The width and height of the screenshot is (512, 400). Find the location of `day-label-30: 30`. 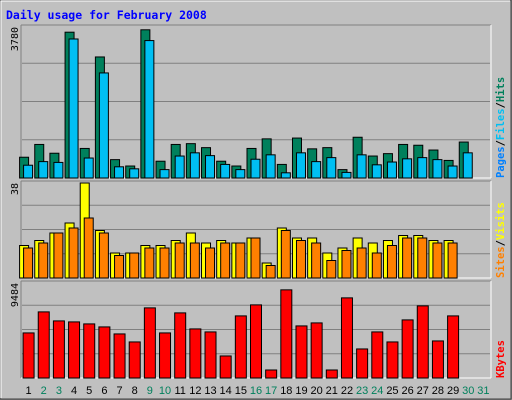

day-label-30: 30 is located at coordinates (468, 391).